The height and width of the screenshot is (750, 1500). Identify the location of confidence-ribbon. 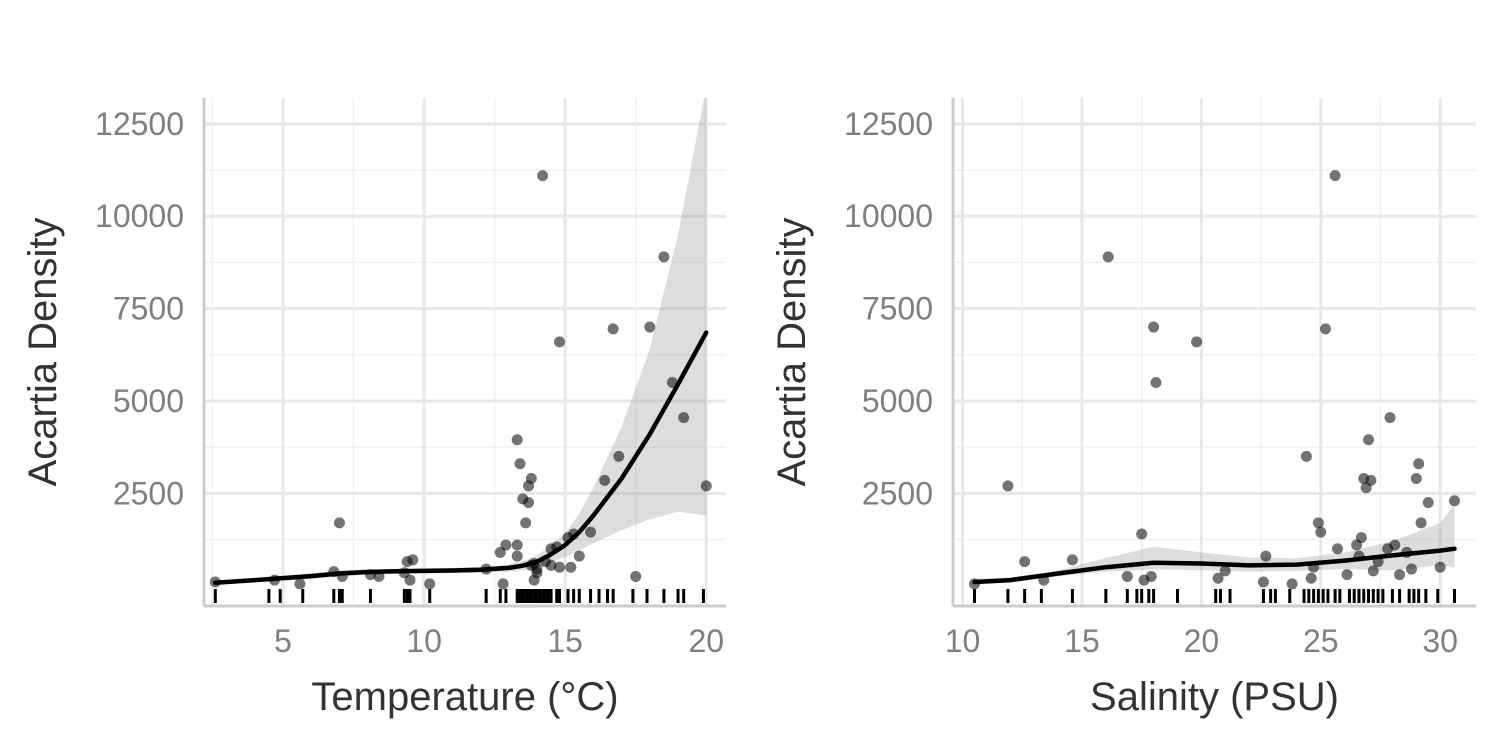
(1214, 544).